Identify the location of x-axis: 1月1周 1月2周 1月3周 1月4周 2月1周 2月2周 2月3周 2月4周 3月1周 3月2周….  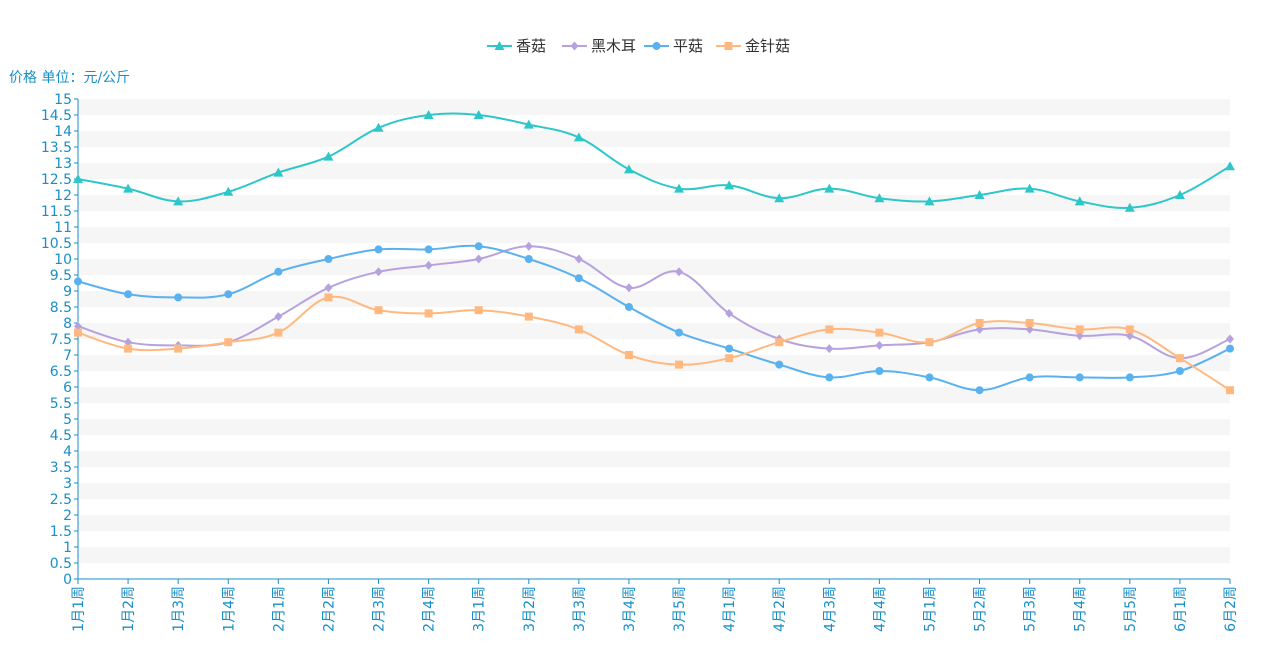
(655, 605).